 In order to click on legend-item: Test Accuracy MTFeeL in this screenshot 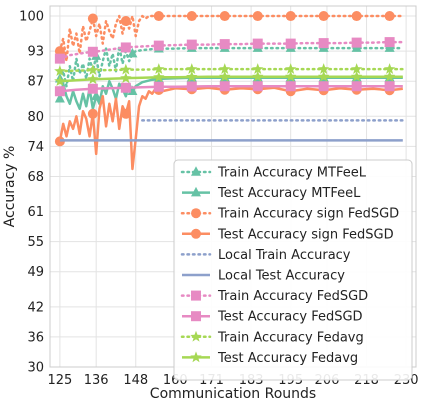, I will do `click(271, 193)`.